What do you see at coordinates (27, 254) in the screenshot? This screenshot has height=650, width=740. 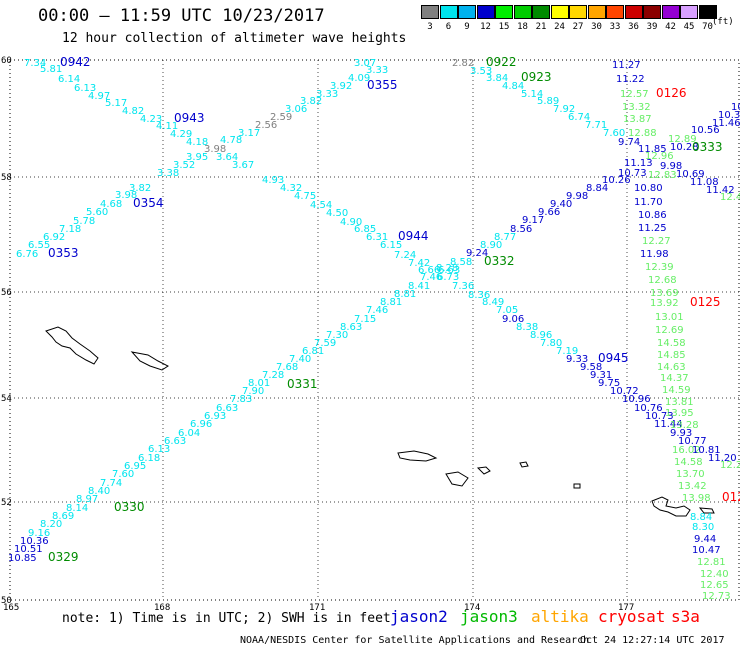 I see `wave-height-value: 6.76` at bounding box center [27, 254].